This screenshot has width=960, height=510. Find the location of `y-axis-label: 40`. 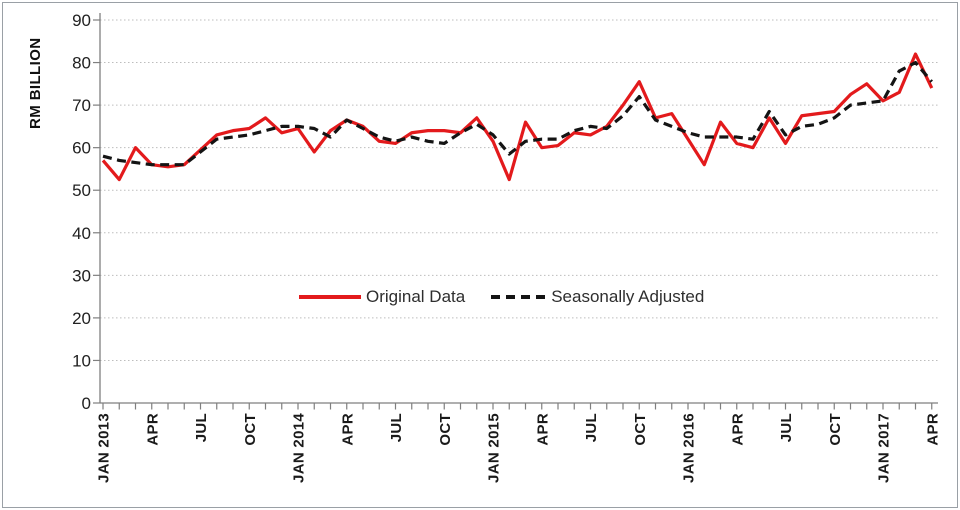

y-axis-label: 40 is located at coordinates (81, 233).